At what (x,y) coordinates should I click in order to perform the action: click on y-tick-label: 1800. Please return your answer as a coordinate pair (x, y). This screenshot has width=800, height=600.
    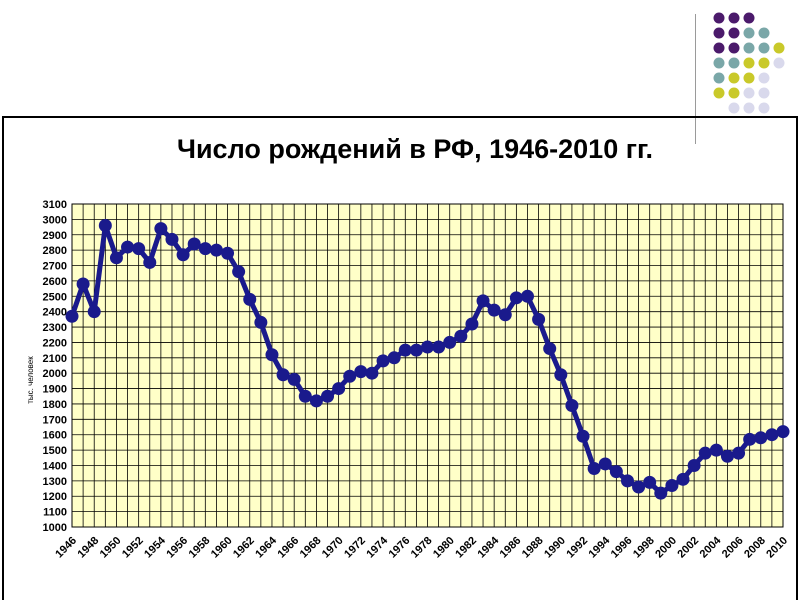
    Looking at the image, I should click on (55, 405).